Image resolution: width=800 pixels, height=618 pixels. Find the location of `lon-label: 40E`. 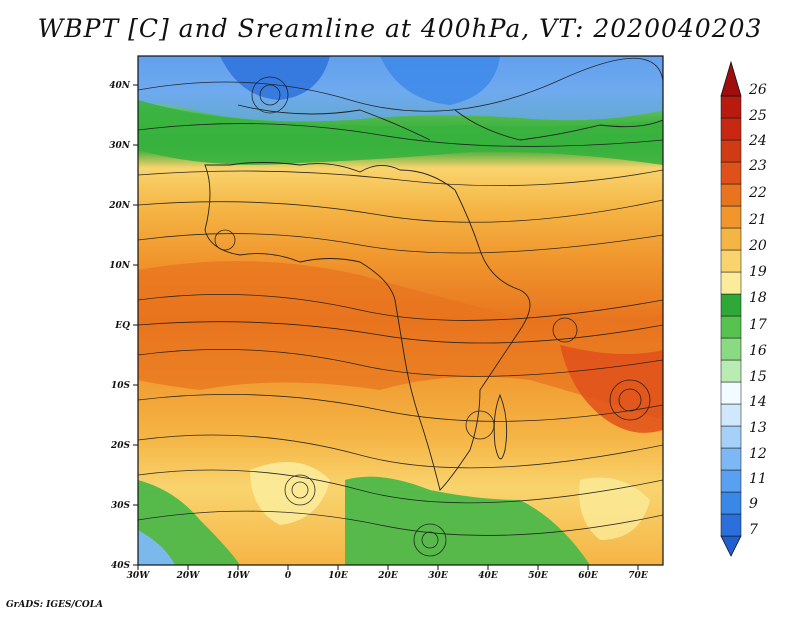

lon-label: 40E is located at coordinates (488, 576).